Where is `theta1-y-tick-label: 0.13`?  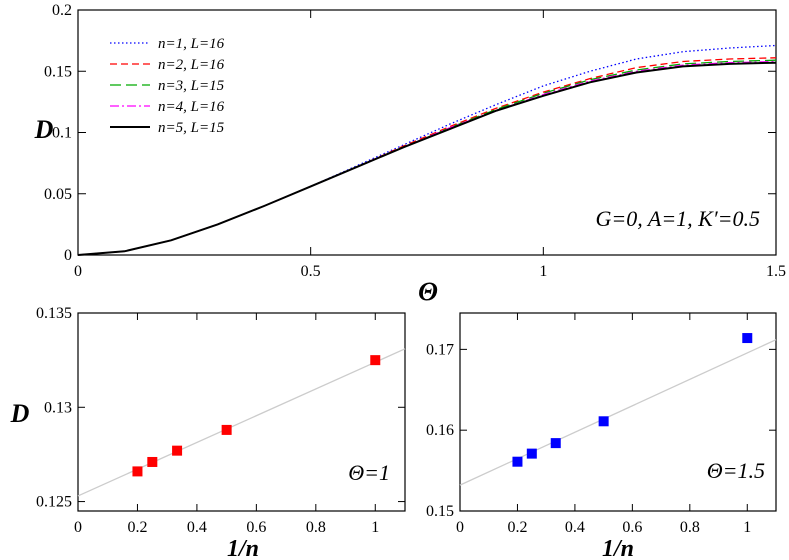
theta1-y-tick-label: 0.13 is located at coordinates (58, 407).